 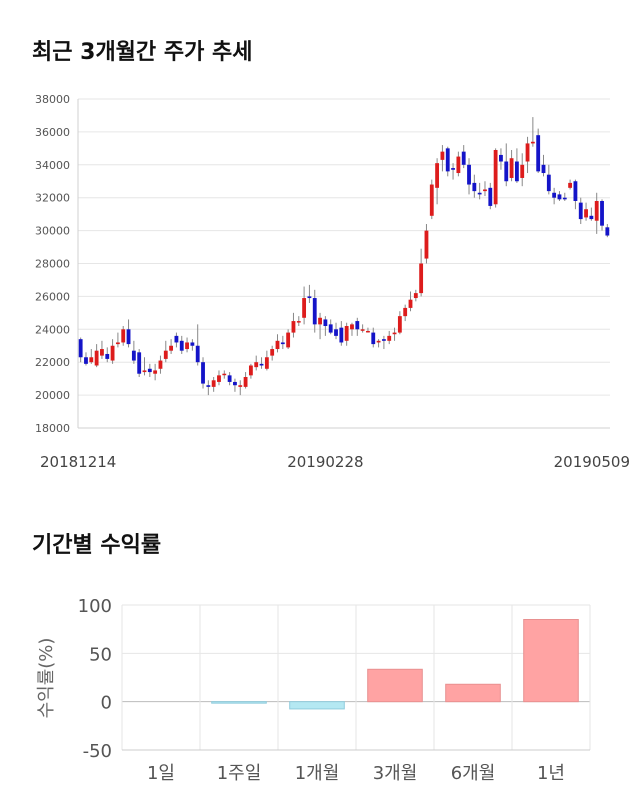 What do you see at coordinates (95, 606) in the screenshot?
I see `y-tick-label: 100` at bounding box center [95, 606].